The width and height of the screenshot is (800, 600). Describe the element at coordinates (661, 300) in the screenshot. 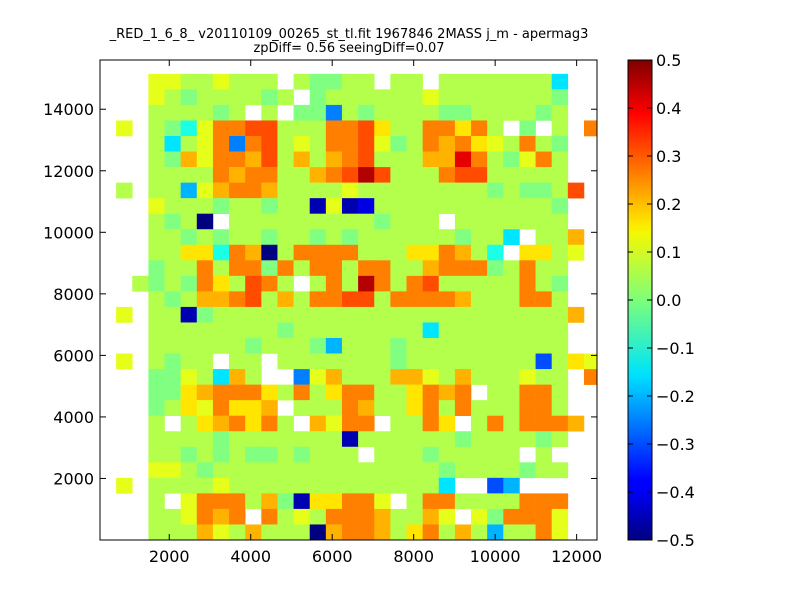

I see `colorbar-axis: 0.5 0.4 0.3 0.2 0.1 0.0 −0.1 −0.2 −0.3 −0.4 −0.5` at that location.